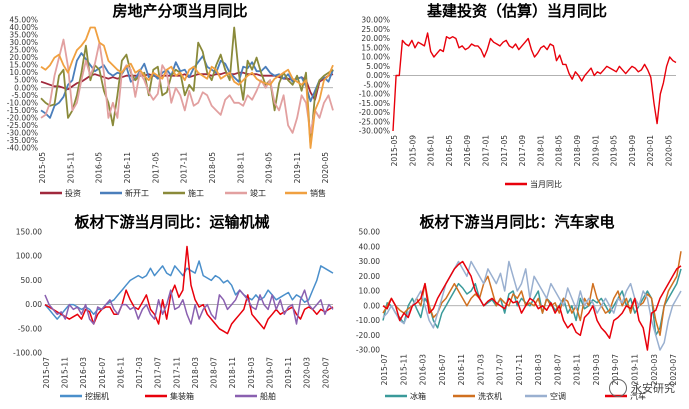 This screenshot has height=409, width=689. I want to click on y-tick-label: 30.00%, so click(375, 20).